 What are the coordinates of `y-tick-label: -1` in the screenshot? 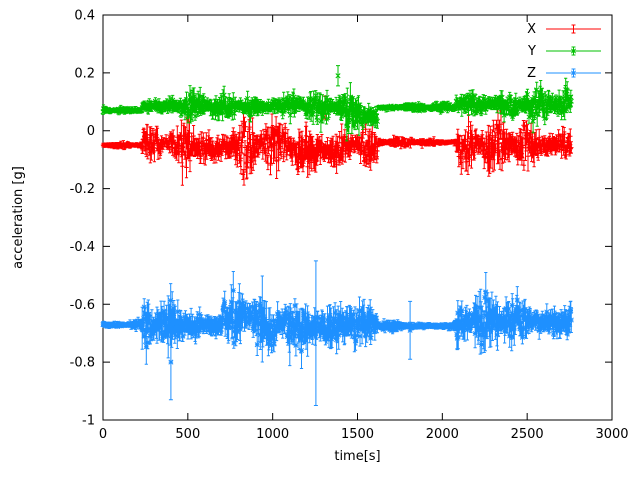 It's located at (88, 421).